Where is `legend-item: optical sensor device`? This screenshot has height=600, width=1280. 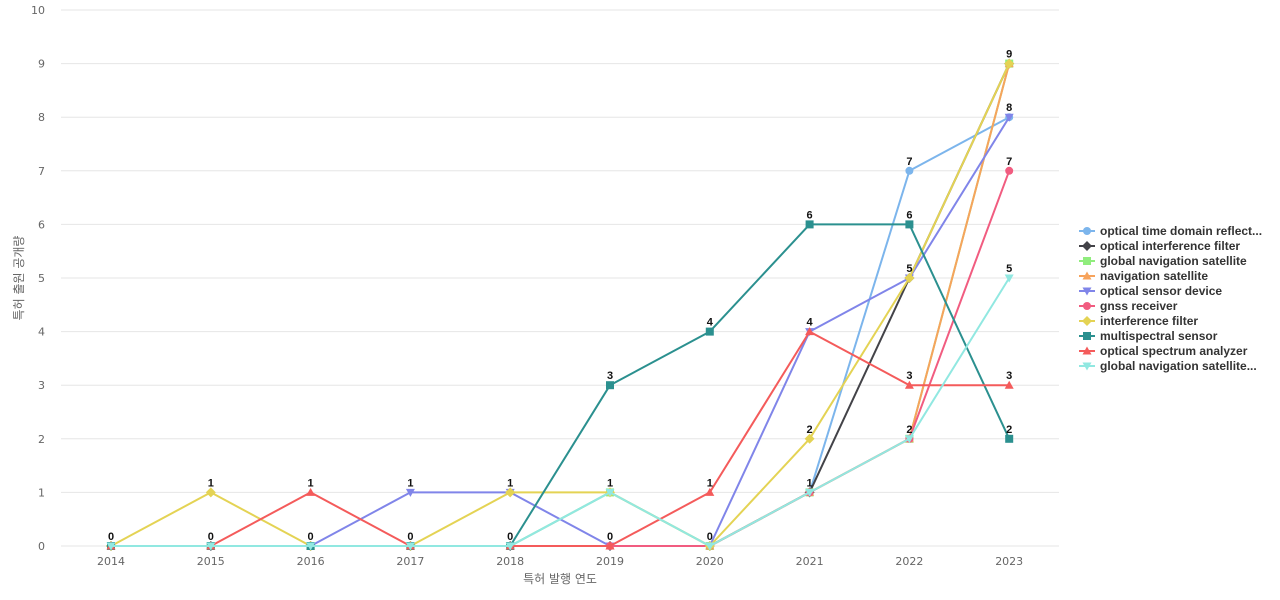 legend-item: optical sensor device is located at coordinates (1150, 291).